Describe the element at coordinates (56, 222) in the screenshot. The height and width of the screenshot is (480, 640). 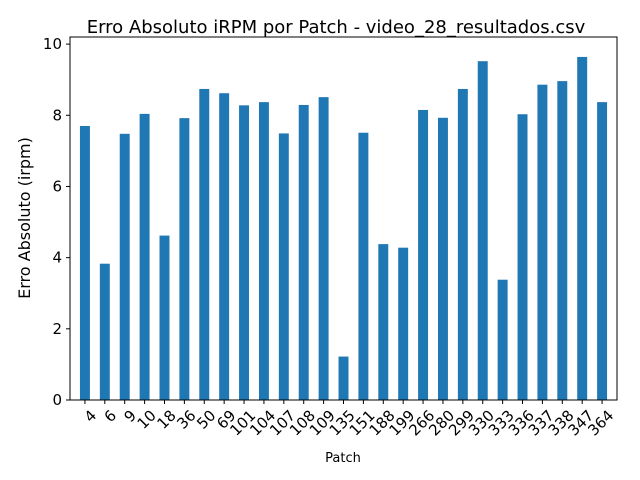
I see `y-axis-ticks: 0 2 4 6 8 10` at that location.